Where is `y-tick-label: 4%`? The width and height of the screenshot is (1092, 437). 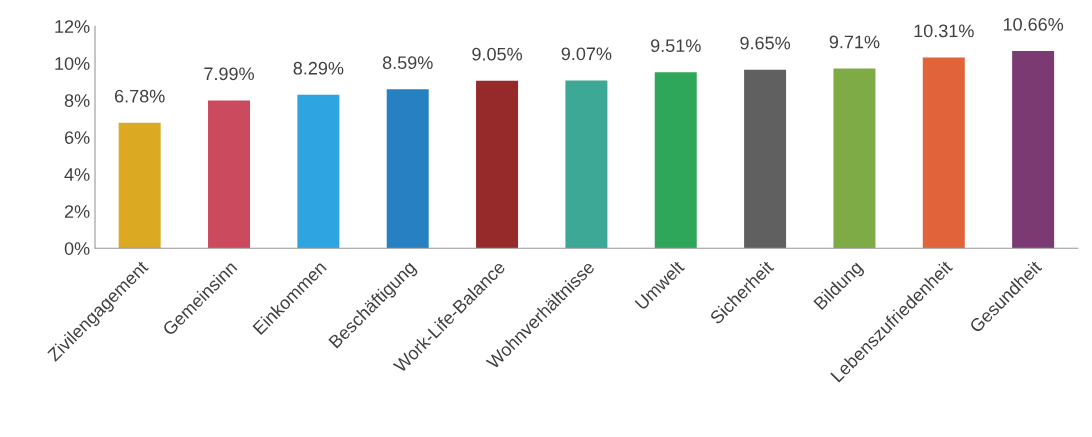
y-tick-label: 4% is located at coordinates (77, 174).